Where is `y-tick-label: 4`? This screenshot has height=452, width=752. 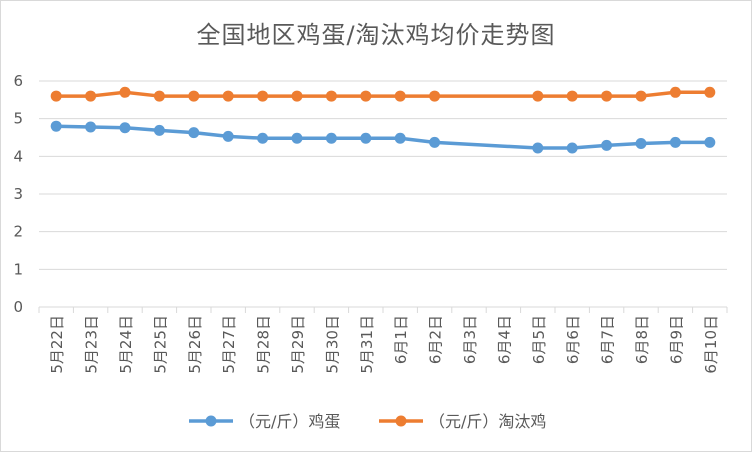 y-tick-label: 4 is located at coordinates (18, 156).